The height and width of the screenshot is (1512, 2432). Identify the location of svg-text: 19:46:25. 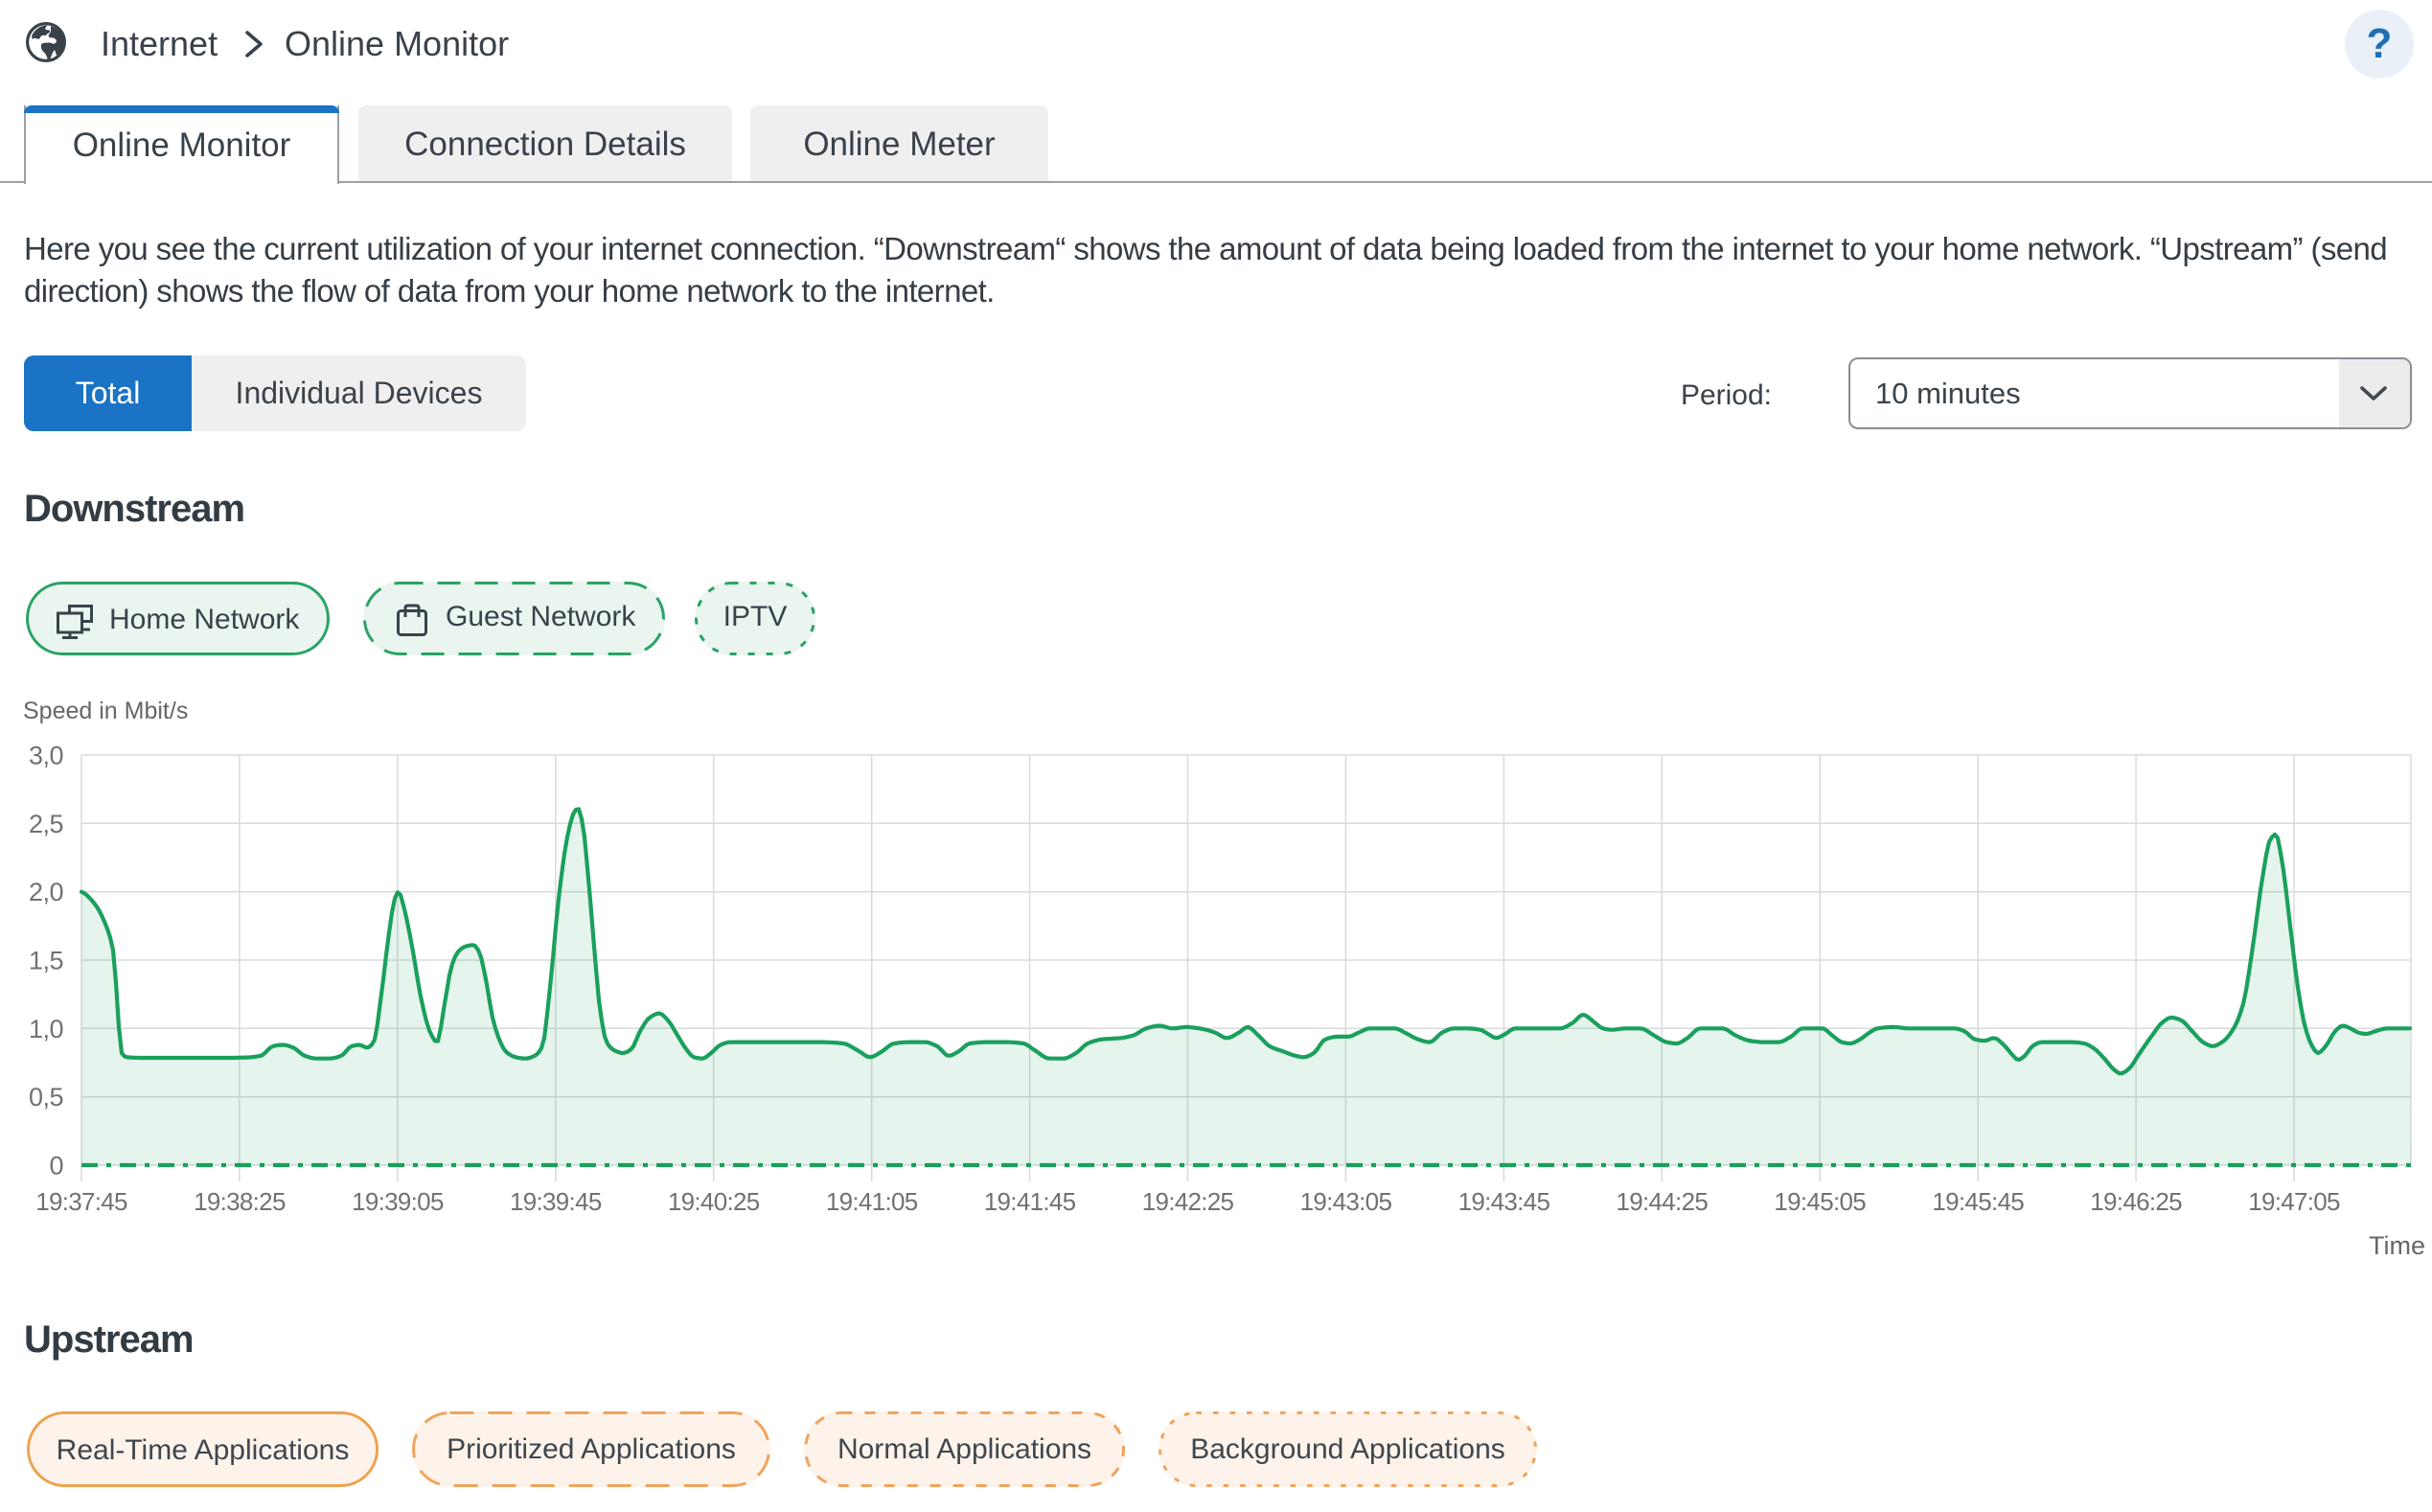
(2136, 1201).